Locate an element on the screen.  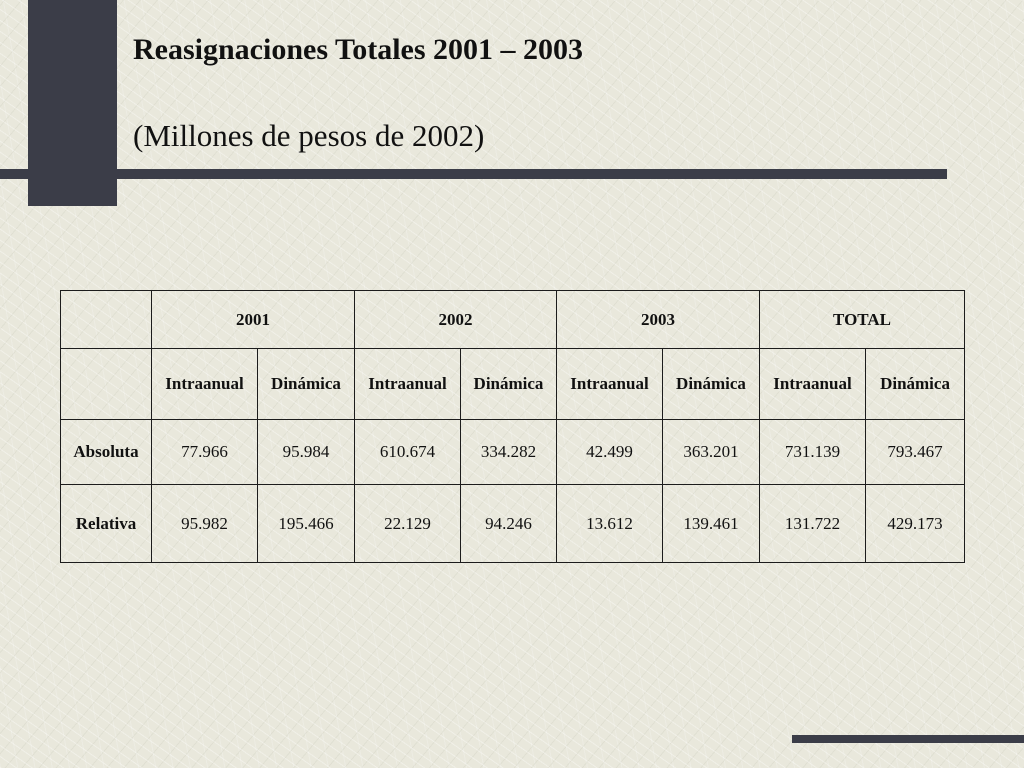
sub-header-2001-intraanual: Intraanual is located at coordinates (204, 384).